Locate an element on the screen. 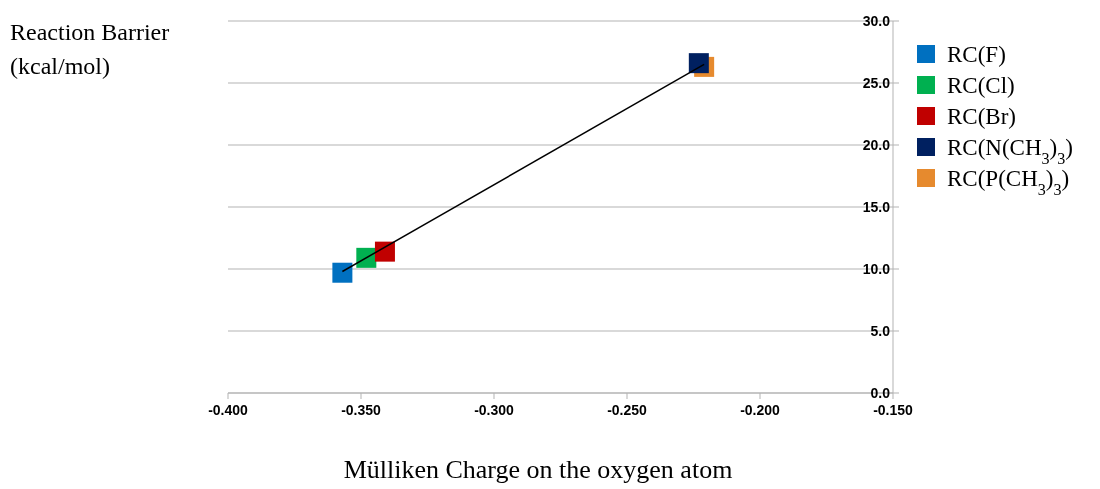 The image size is (1100, 489). x-tick-label: -0.300 is located at coordinates (494, 410).